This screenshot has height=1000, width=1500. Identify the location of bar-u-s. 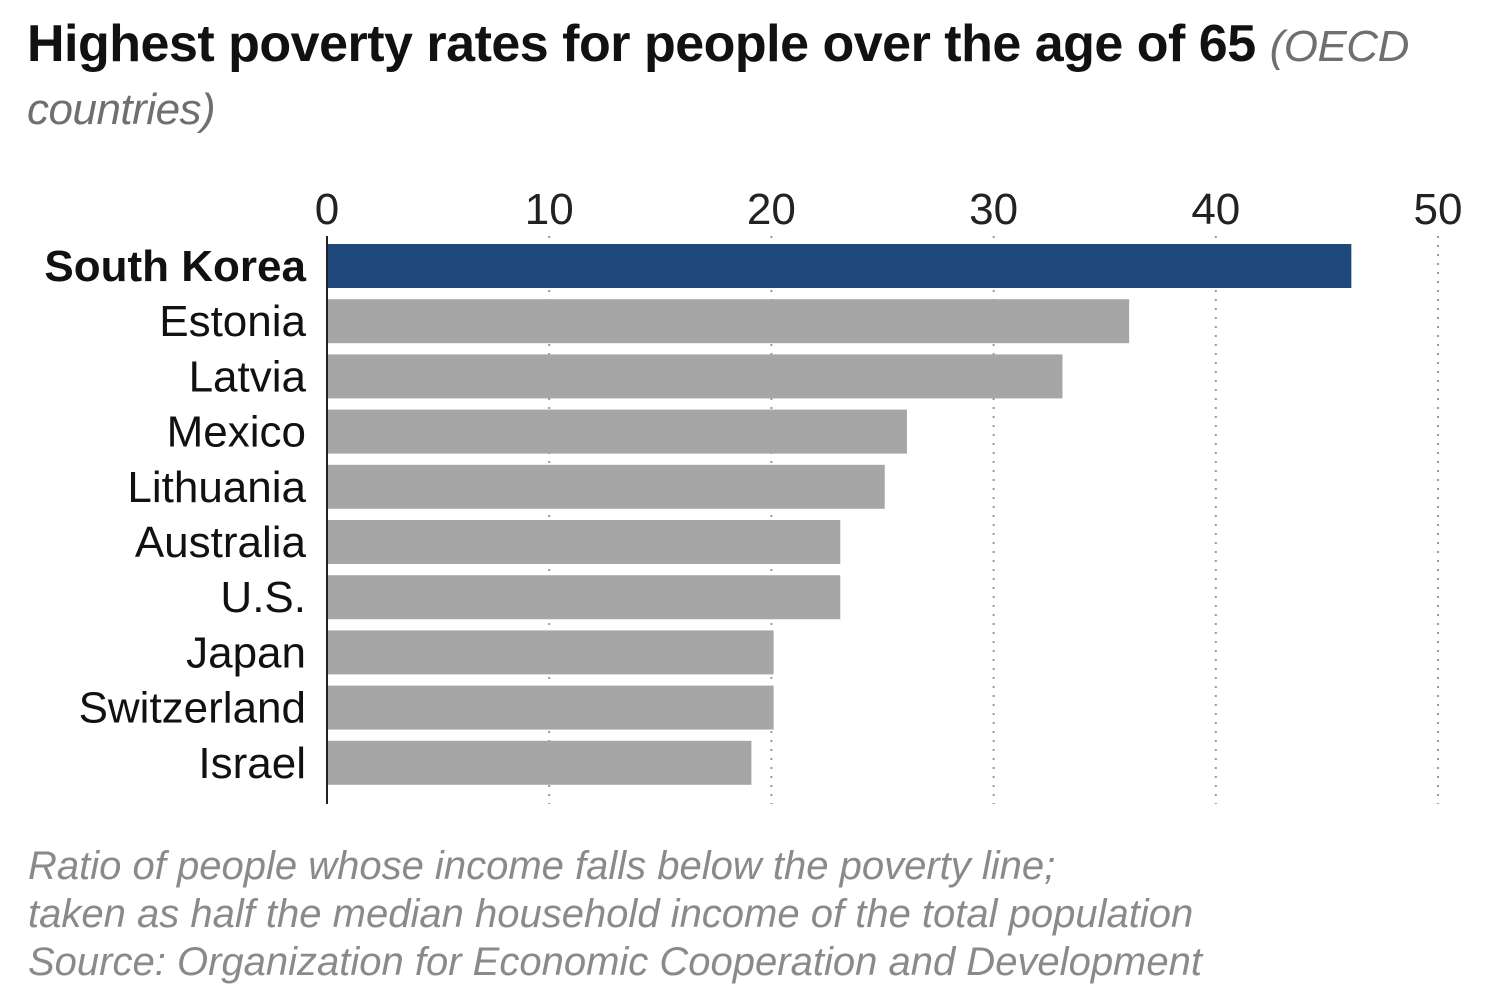
(584, 597).